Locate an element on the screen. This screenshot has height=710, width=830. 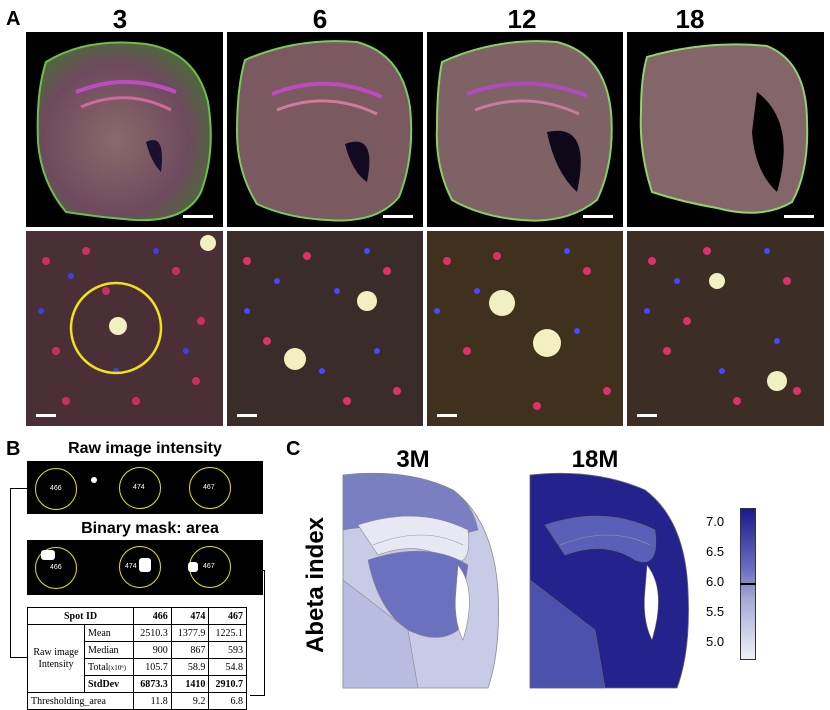
table-group-label: Raw image Intensity is located at coordinates (56, 658).